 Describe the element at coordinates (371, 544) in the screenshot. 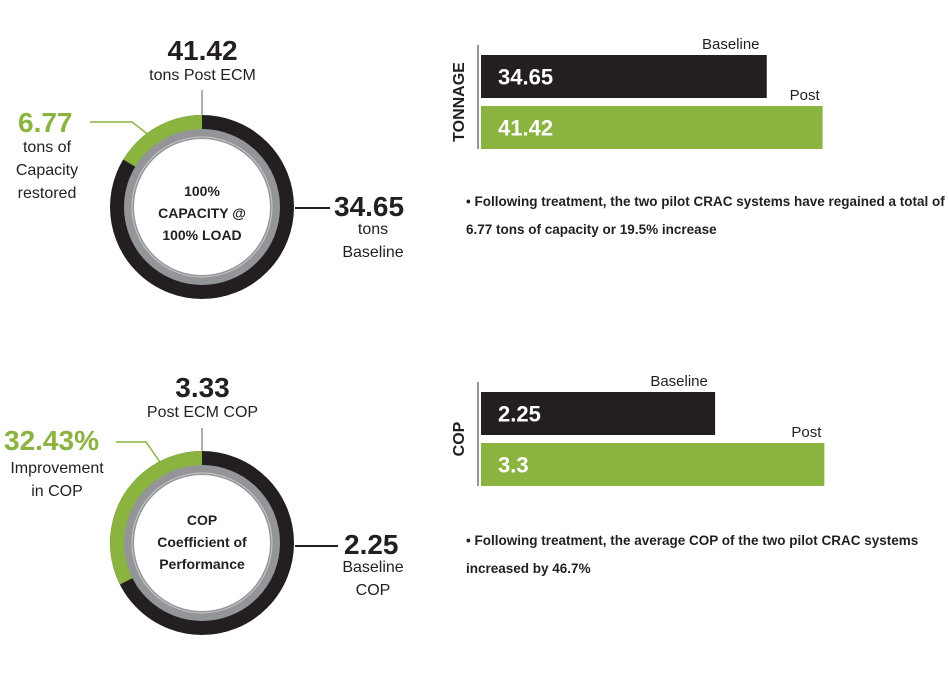

I see `donut-right-value: 2.25` at that location.